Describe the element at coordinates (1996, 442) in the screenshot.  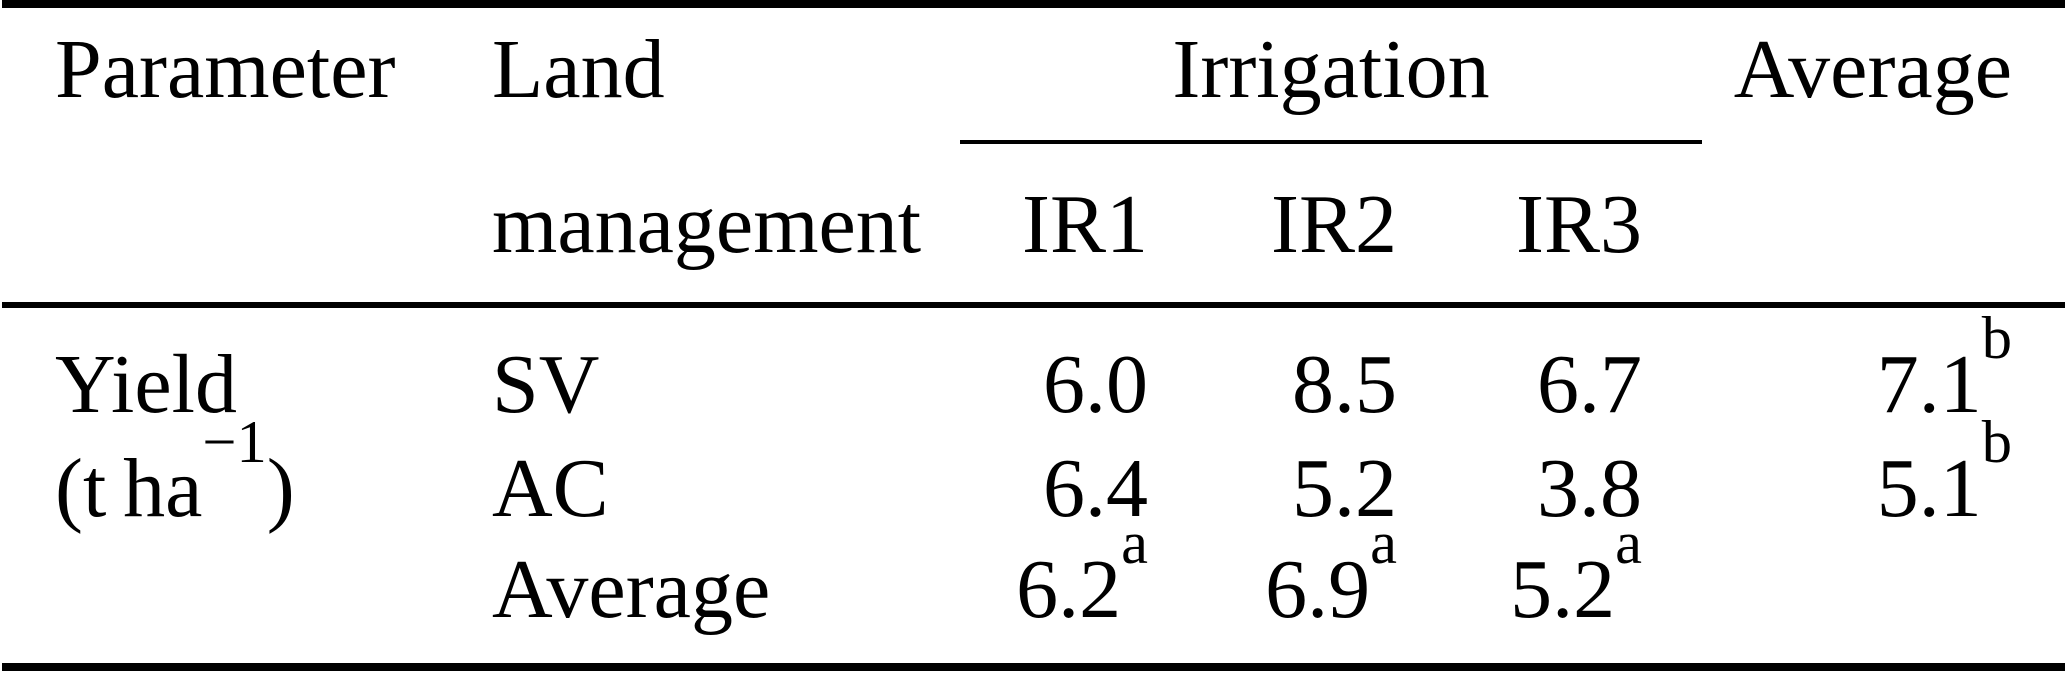
I see `value-ac-average-superscript: b` at that location.